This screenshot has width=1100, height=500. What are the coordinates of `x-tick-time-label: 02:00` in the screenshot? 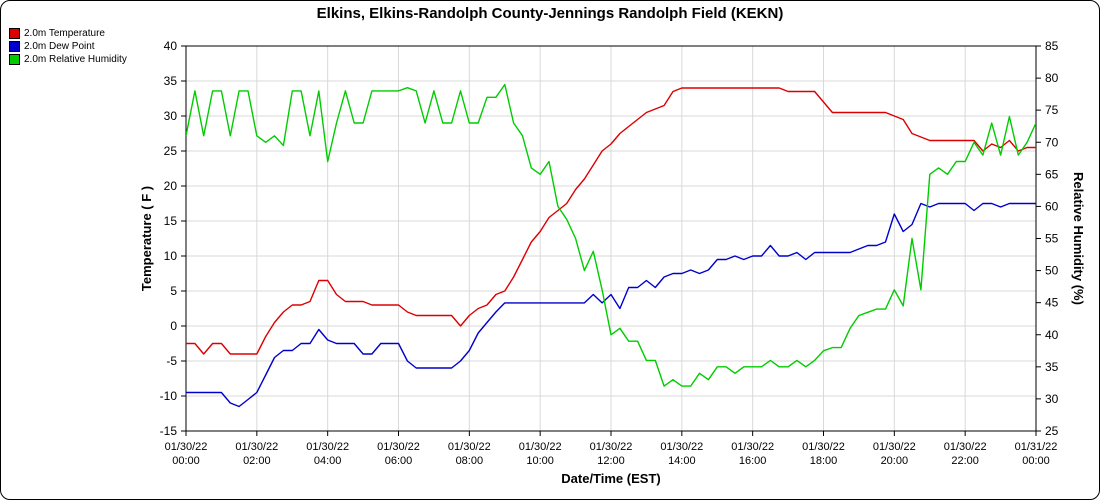 It's located at (257, 461).